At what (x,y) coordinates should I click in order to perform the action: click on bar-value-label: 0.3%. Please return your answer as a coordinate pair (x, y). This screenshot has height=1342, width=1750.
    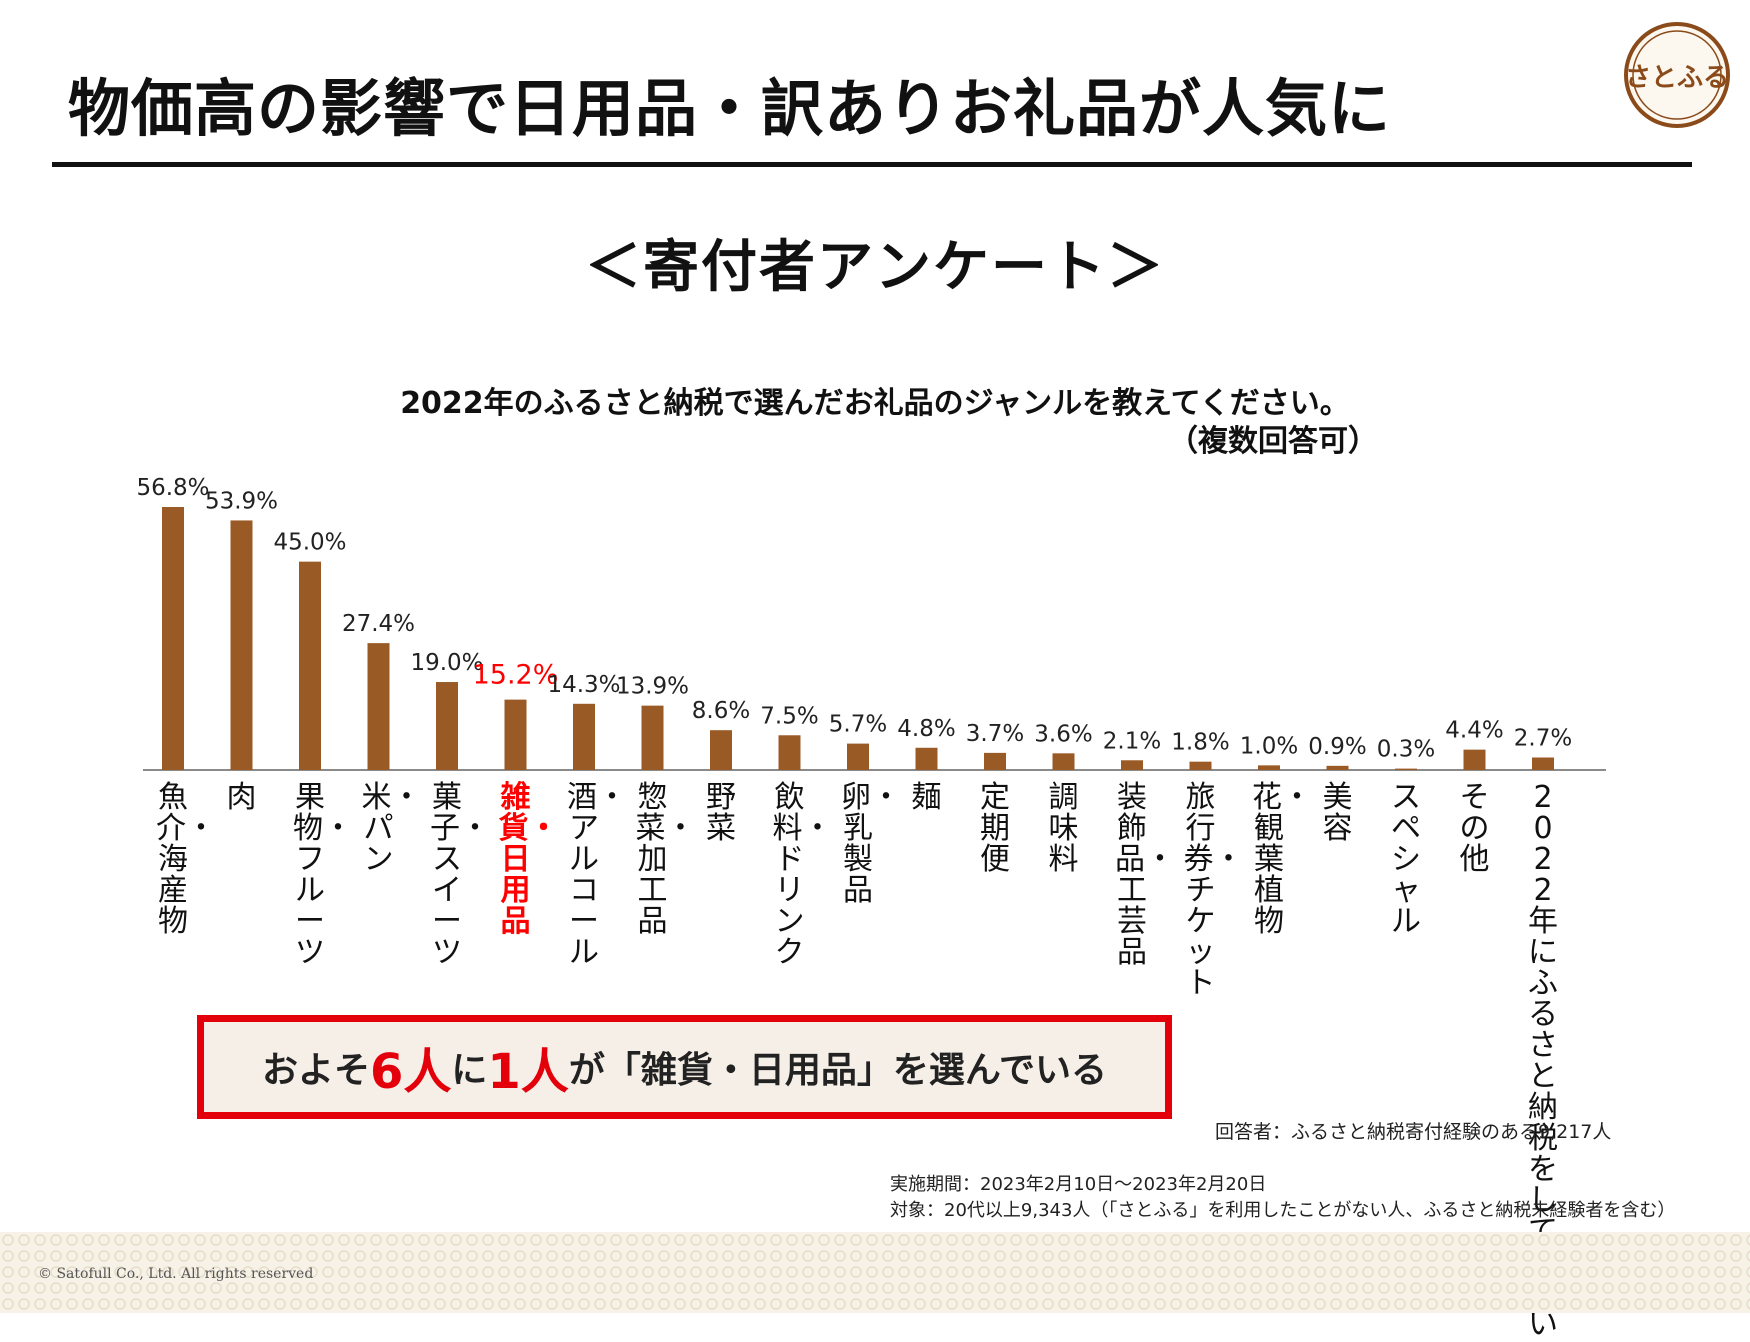
    Looking at the image, I should click on (1406, 750).